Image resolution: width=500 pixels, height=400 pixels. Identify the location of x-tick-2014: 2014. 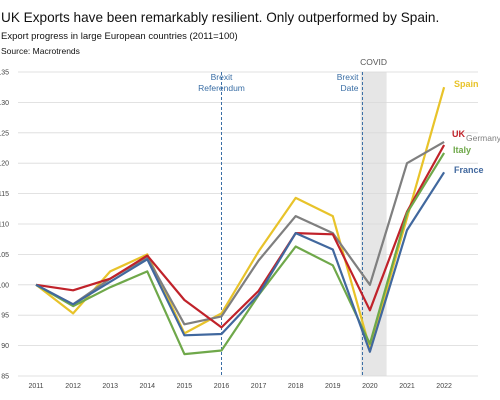
(148, 386).